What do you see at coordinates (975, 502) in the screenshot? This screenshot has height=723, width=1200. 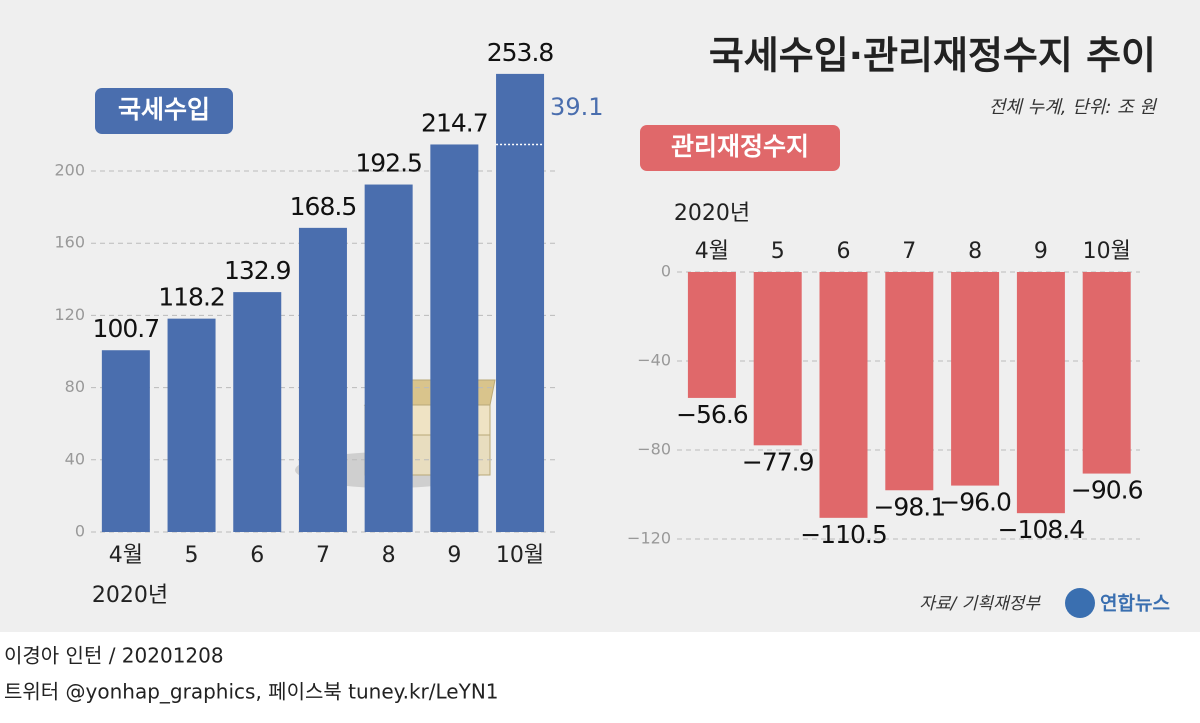 I see `value-label: −96.0` at bounding box center [975, 502].